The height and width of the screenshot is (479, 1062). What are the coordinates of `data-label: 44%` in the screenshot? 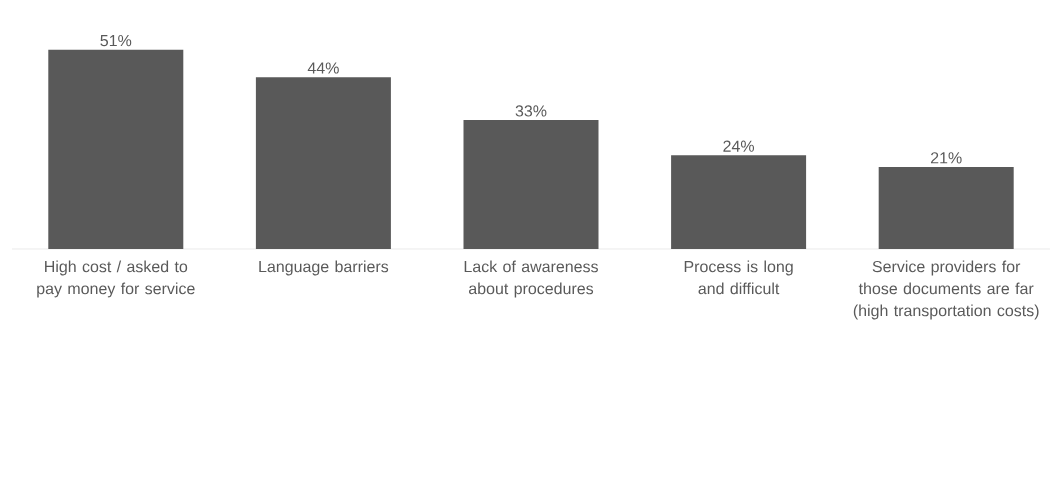 It's located at (323, 68).